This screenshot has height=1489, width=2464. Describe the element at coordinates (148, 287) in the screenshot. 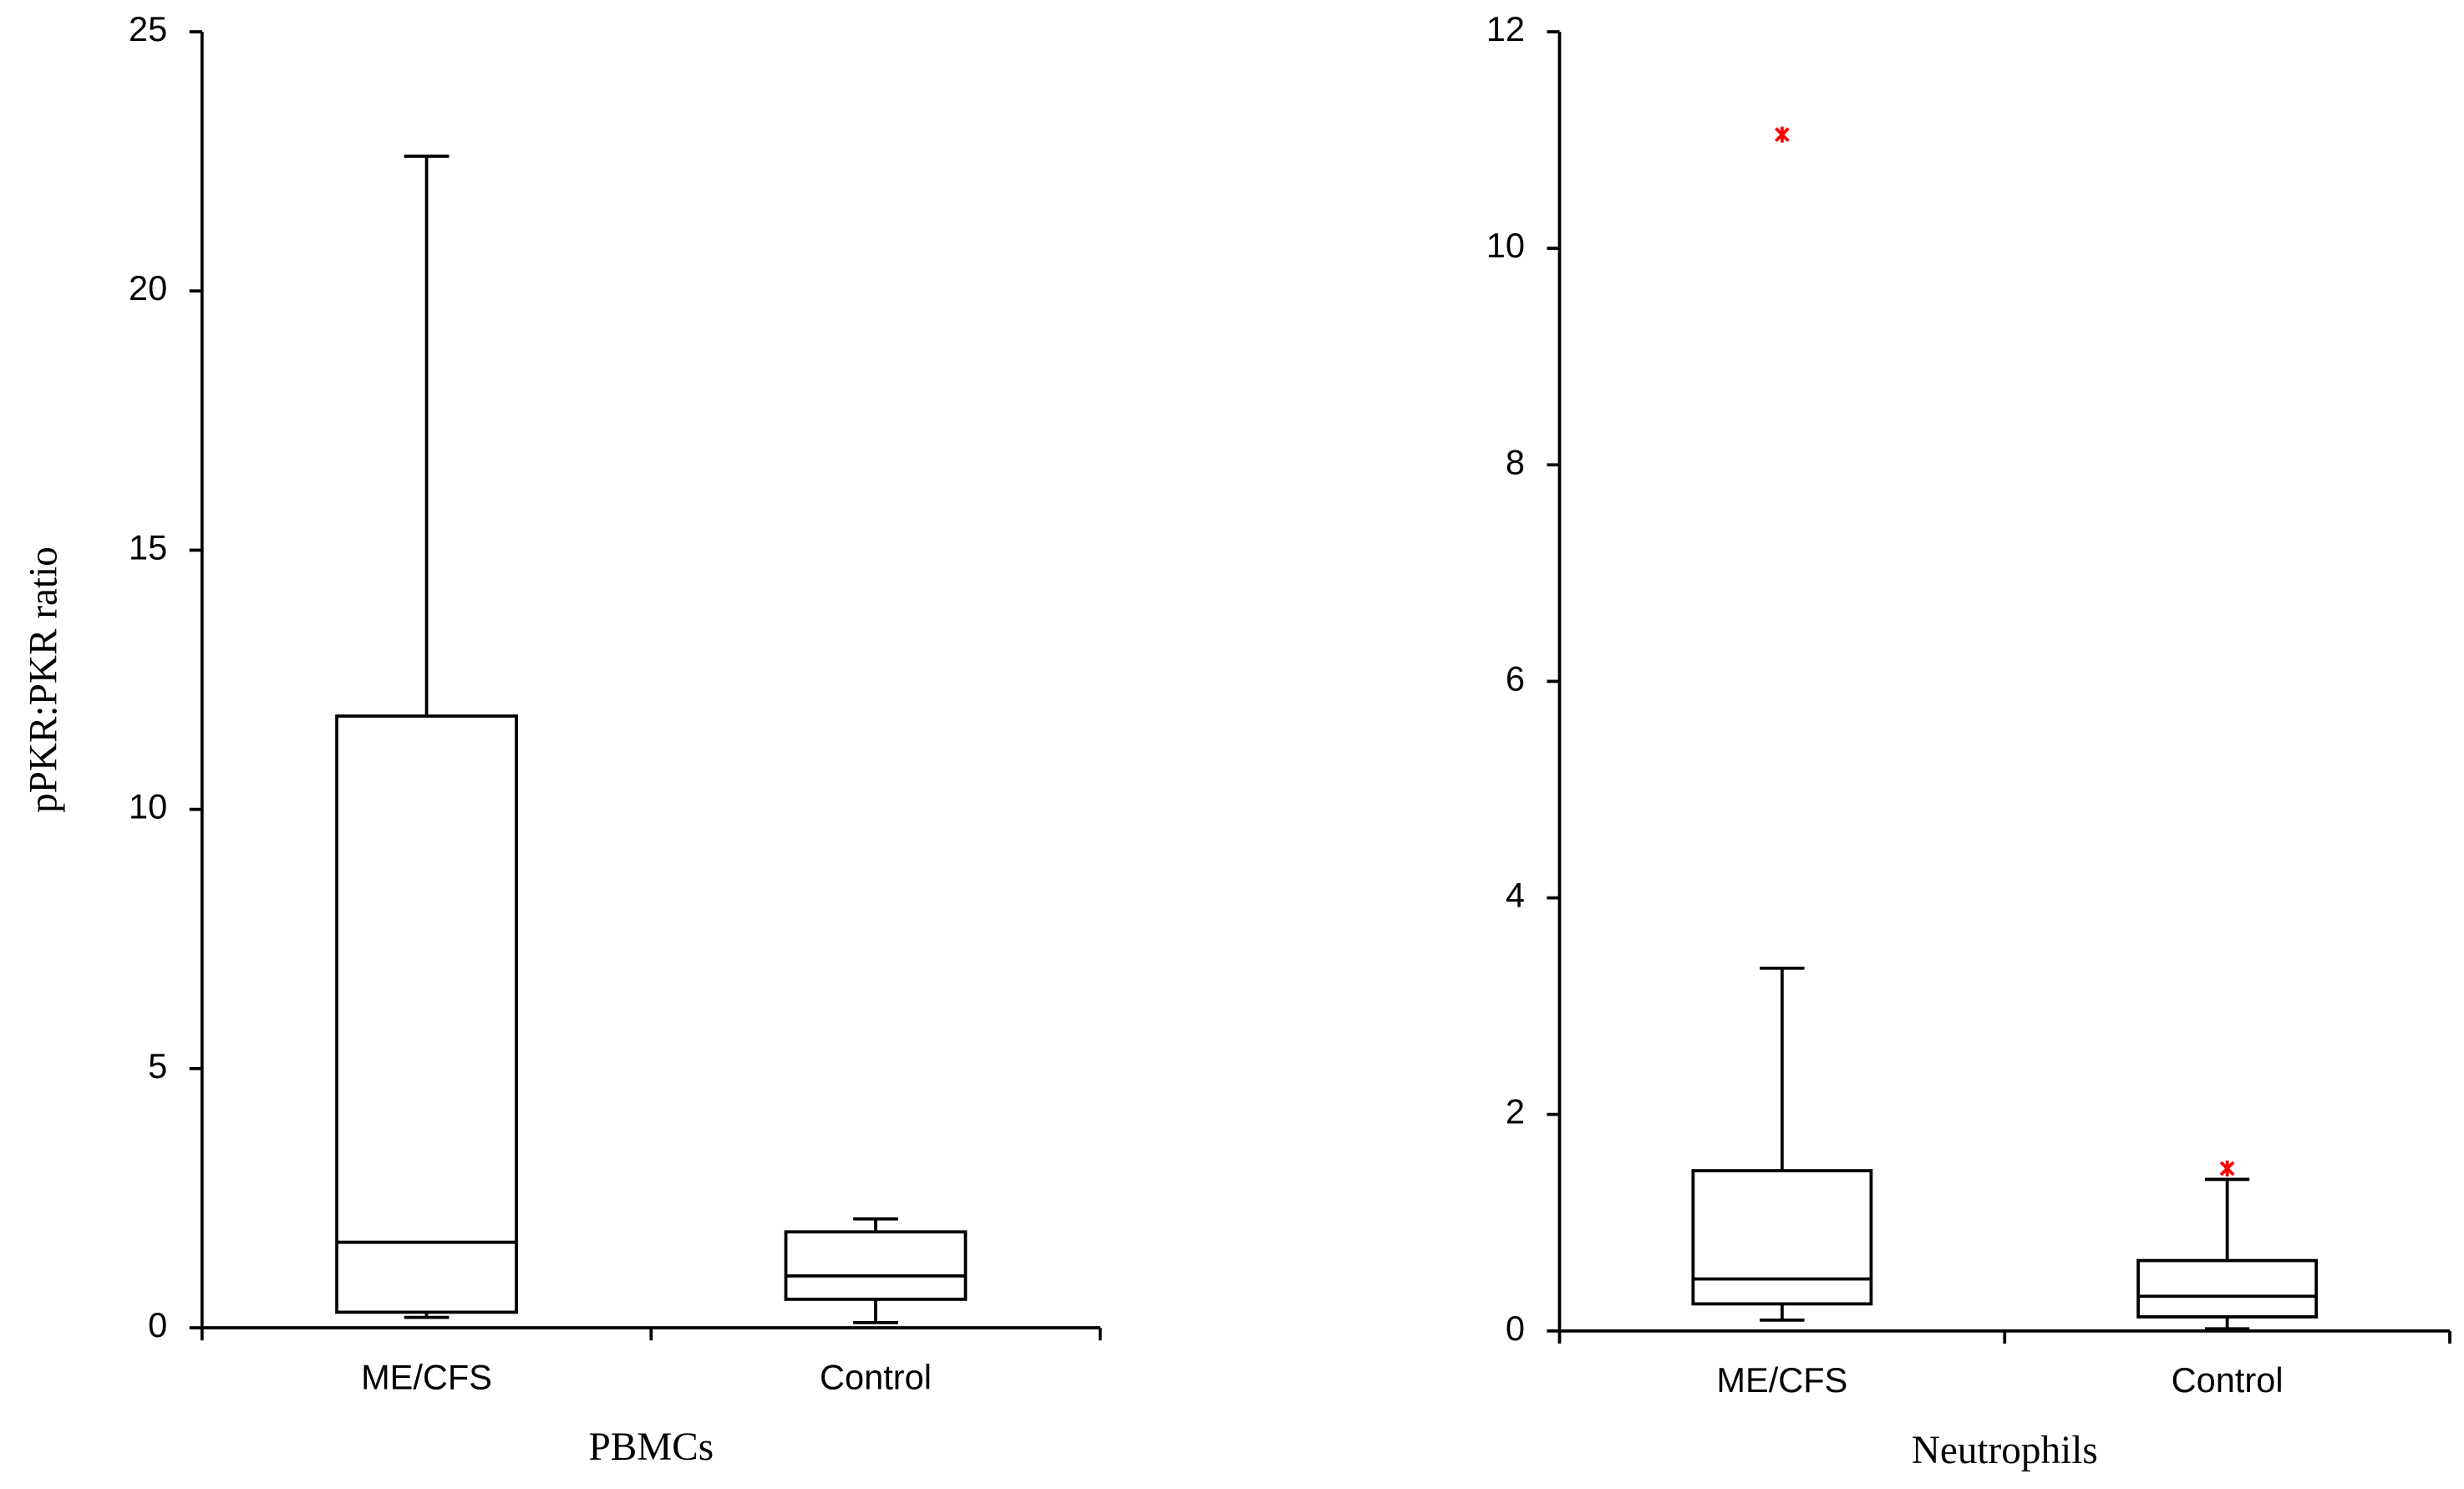

I see `y-tick-label: 20` at that location.